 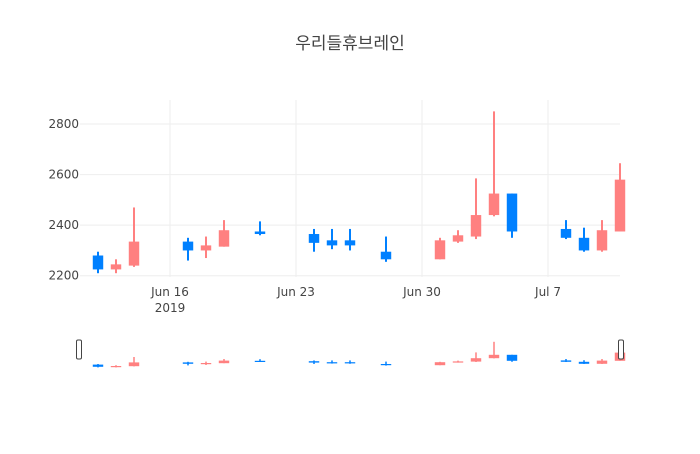 I want to click on y-tick-label: 2400, so click(x=63, y=225).